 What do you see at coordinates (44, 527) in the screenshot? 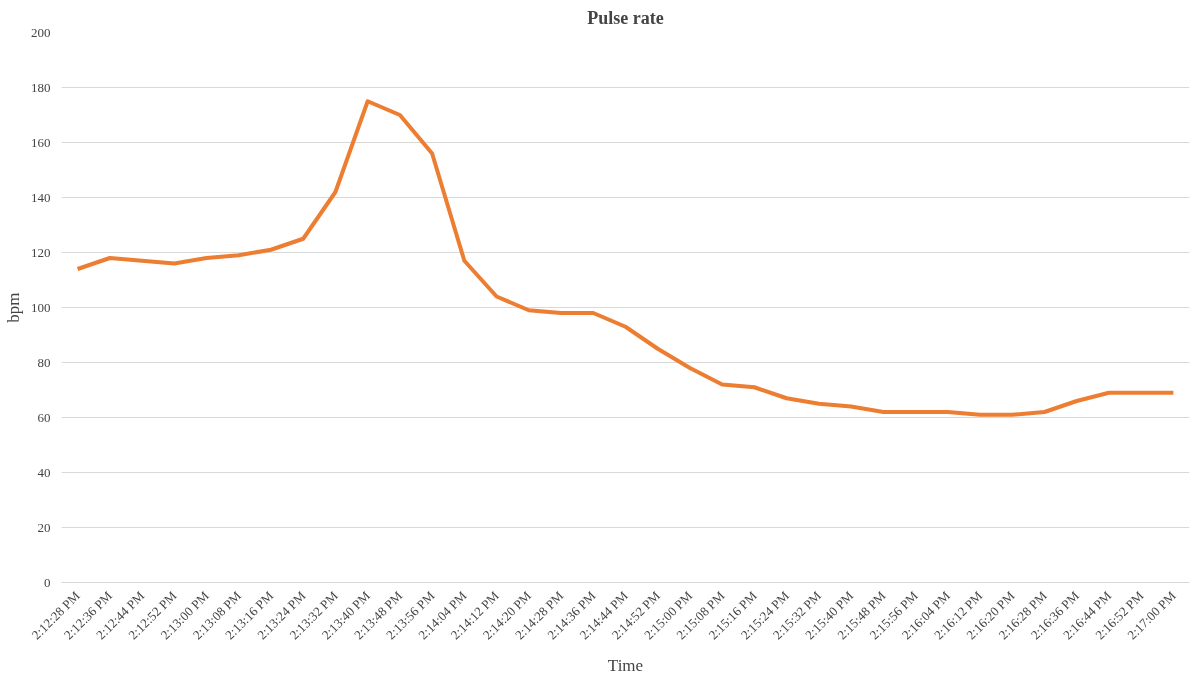
I see `y-tick-label: 20` at bounding box center [44, 527].